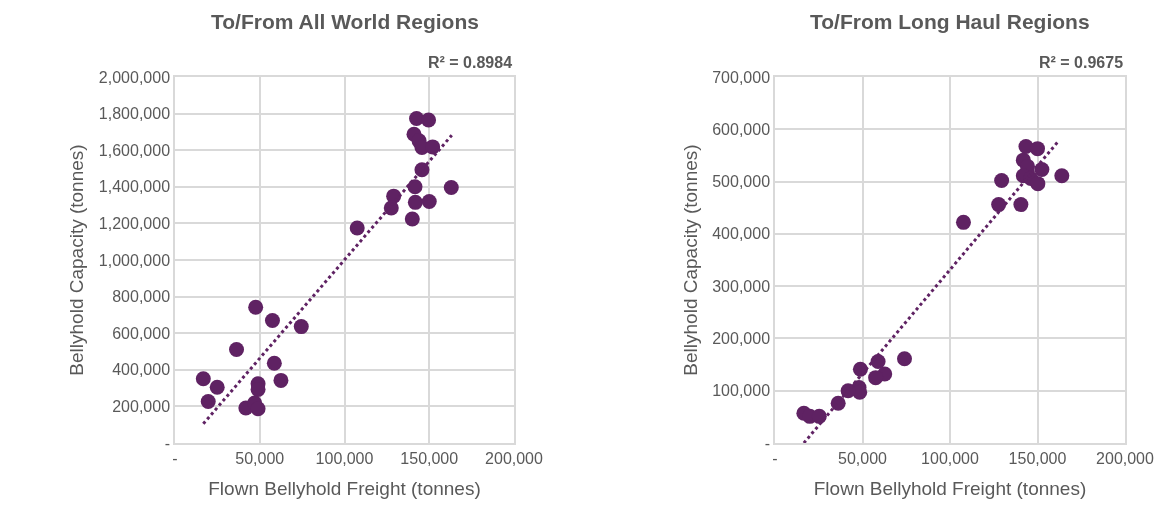 The image size is (1175, 528). I want to click on y-tick-label: 1,400,000, so click(134, 187).